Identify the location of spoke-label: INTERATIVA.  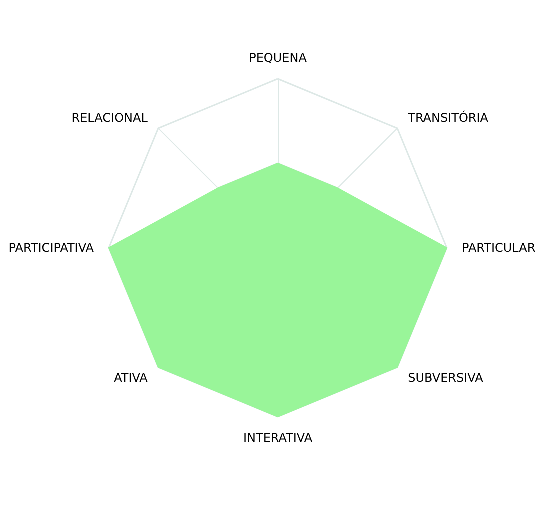
(278, 438).